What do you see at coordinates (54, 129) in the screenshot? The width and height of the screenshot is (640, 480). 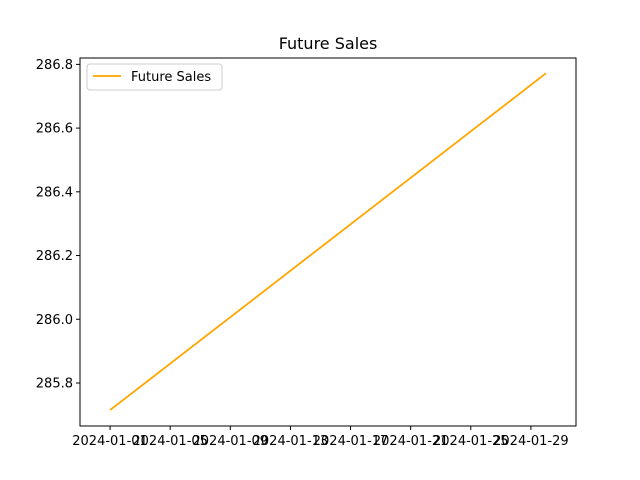 I see `y-tick-label-4: 286.6` at bounding box center [54, 129].